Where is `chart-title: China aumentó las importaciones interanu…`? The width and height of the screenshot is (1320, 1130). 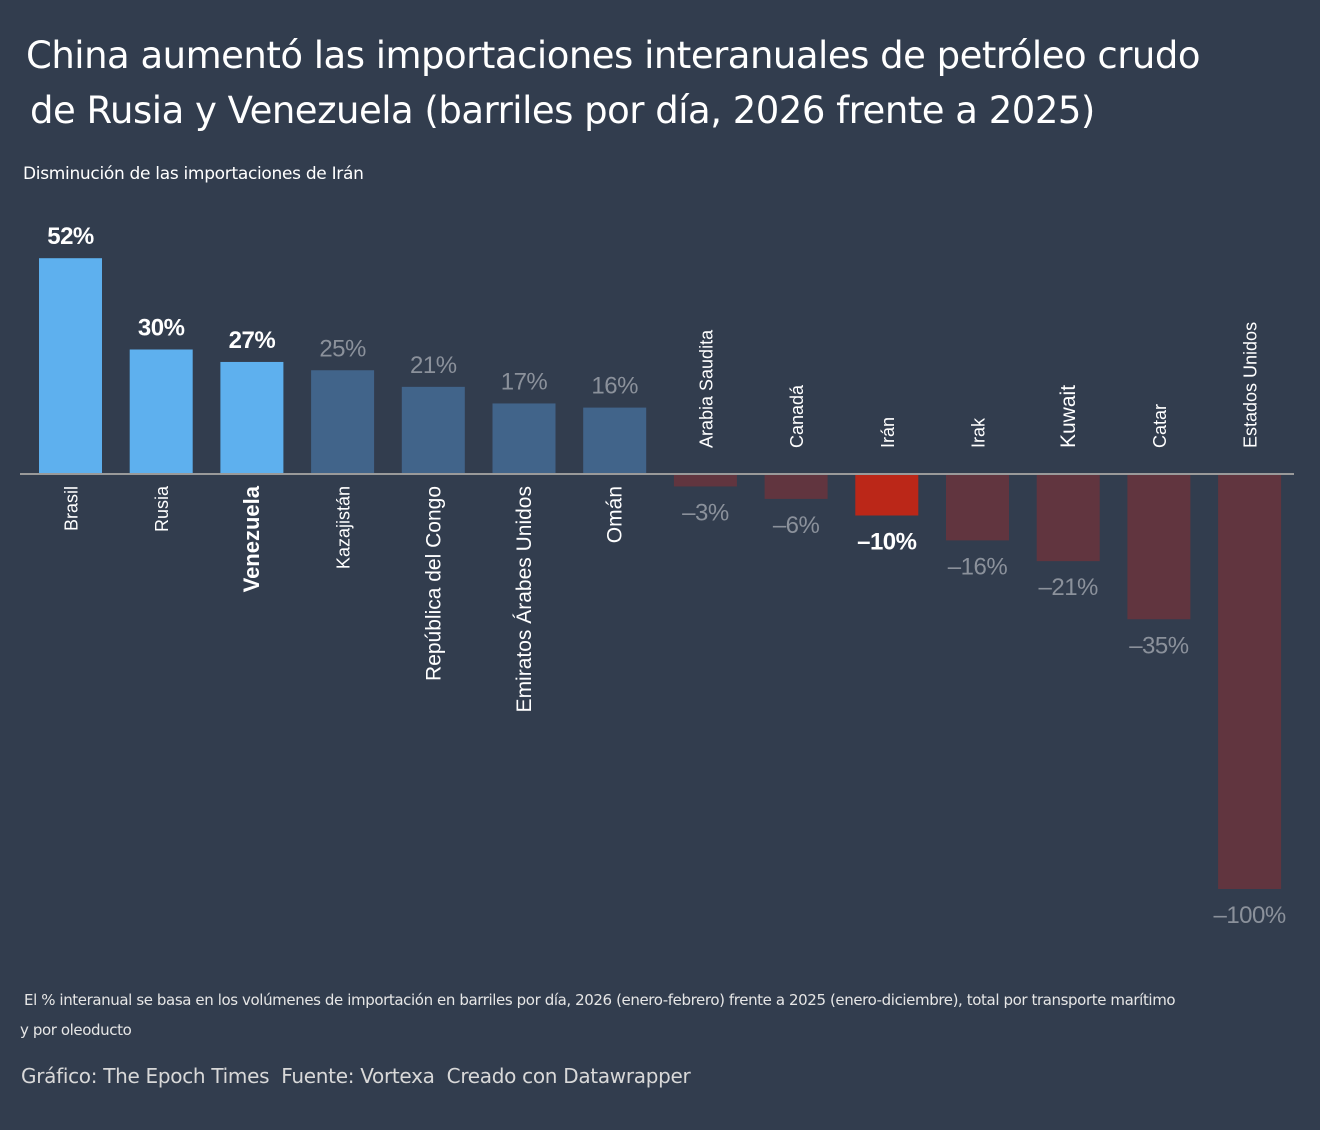 chart-title: China aumentó las importaciones interanu… is located at coordinates (661, 83).